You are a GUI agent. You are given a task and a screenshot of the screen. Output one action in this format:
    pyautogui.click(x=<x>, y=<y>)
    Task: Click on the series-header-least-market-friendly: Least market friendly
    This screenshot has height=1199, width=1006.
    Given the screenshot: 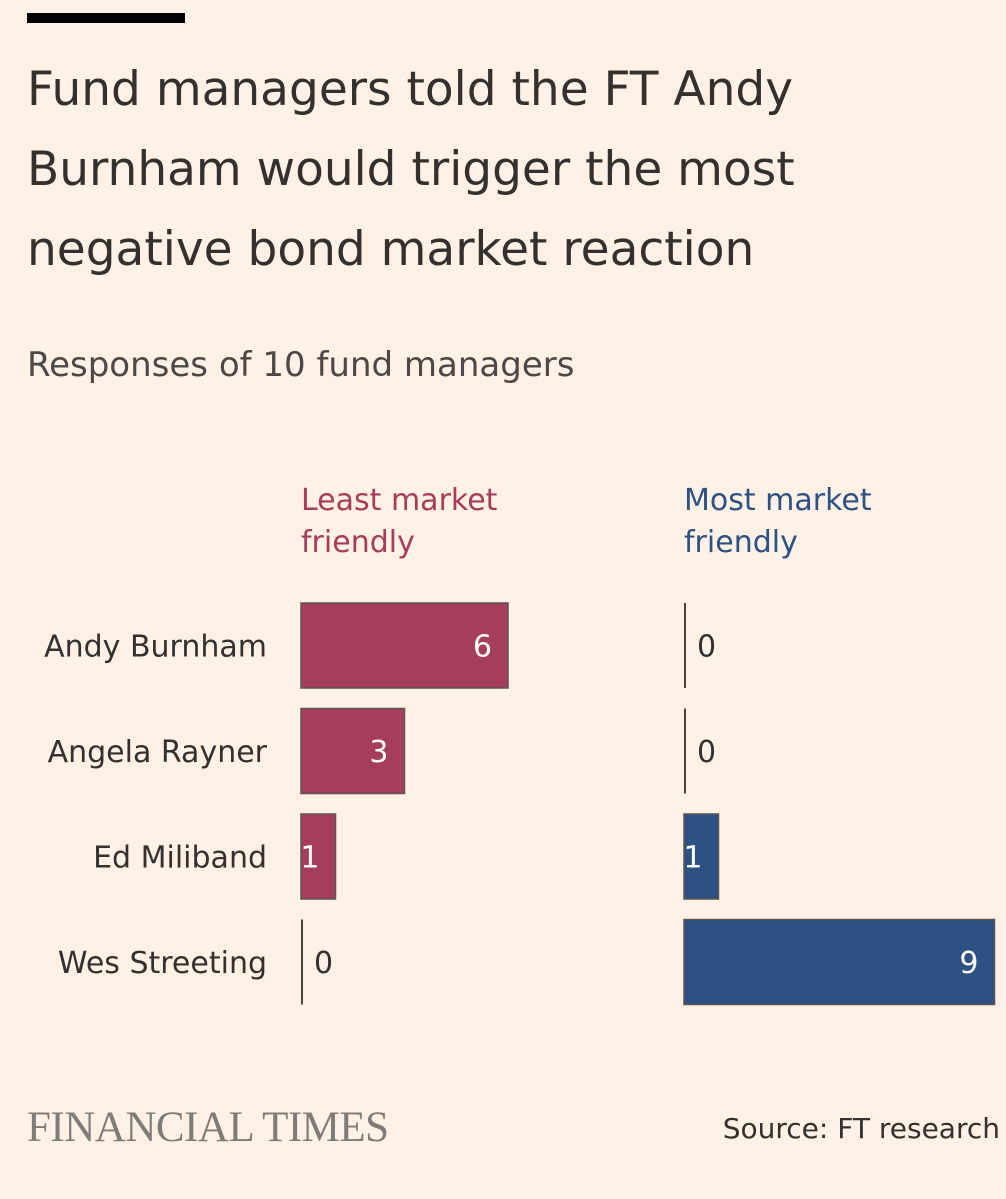 What is the action you would take?
    pyautogui.click(x=399, y=521)
    